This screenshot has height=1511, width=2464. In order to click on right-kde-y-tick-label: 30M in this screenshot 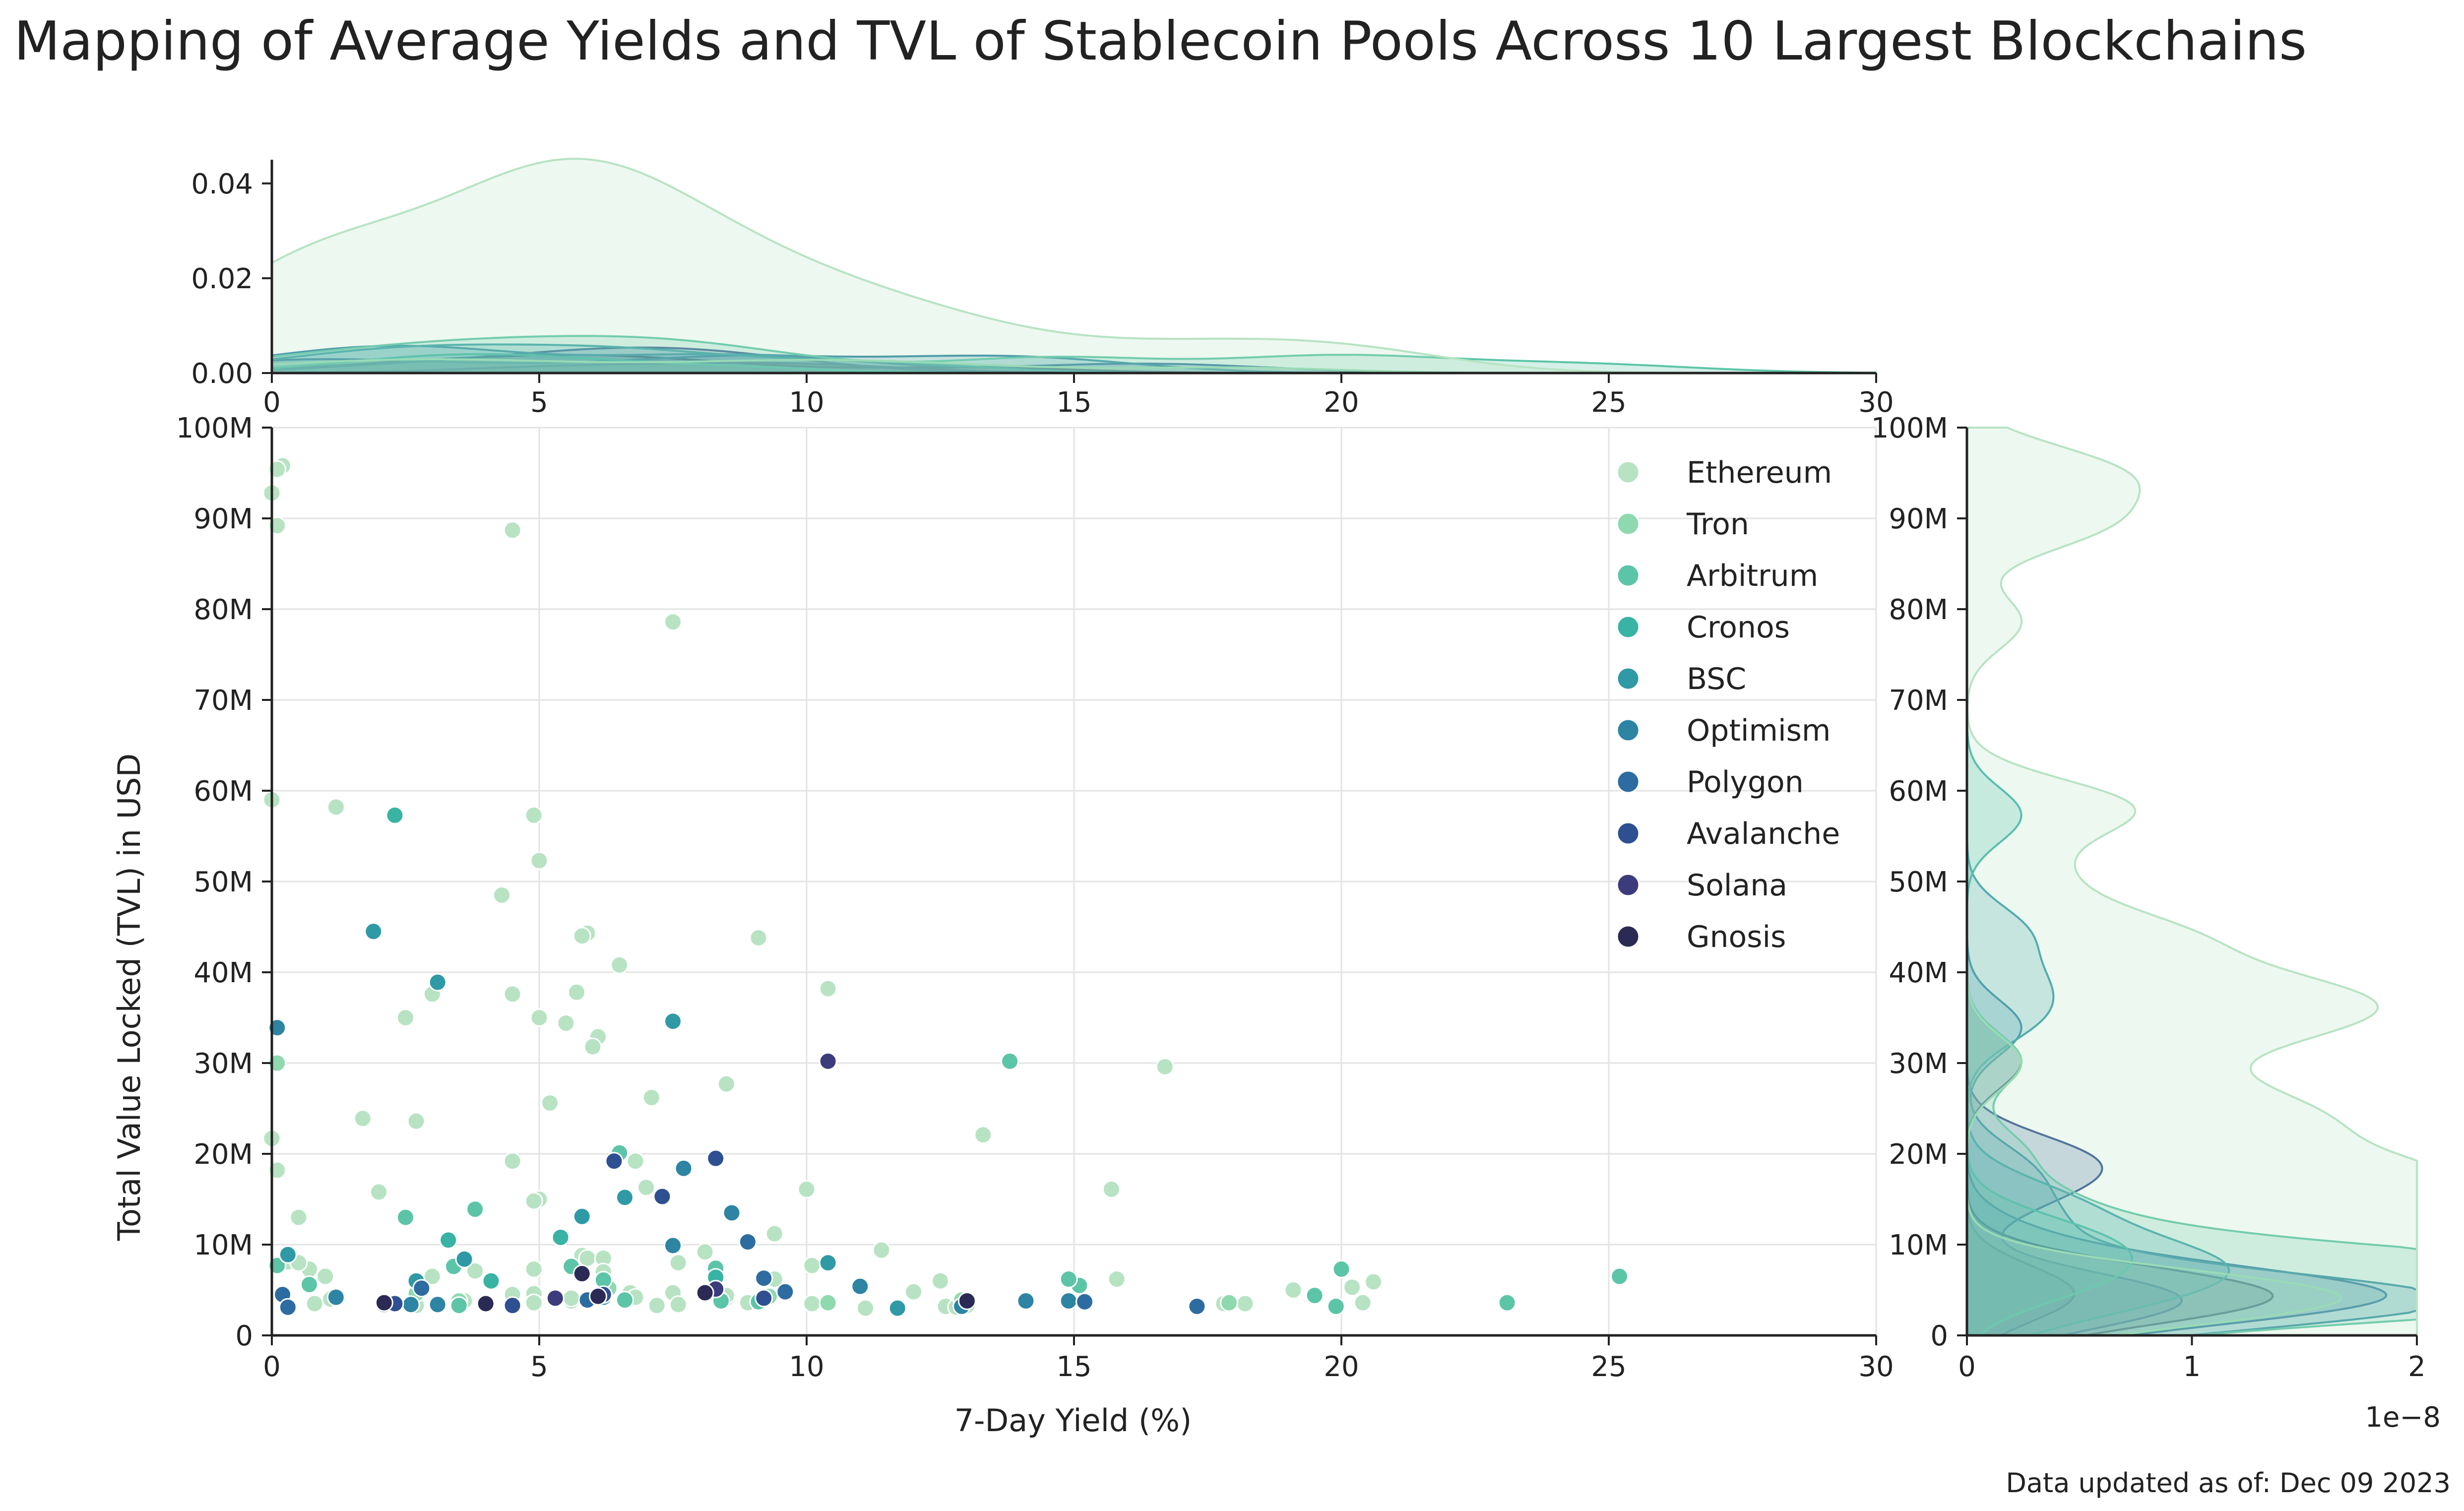, I will do `click(1919, 1064)`.